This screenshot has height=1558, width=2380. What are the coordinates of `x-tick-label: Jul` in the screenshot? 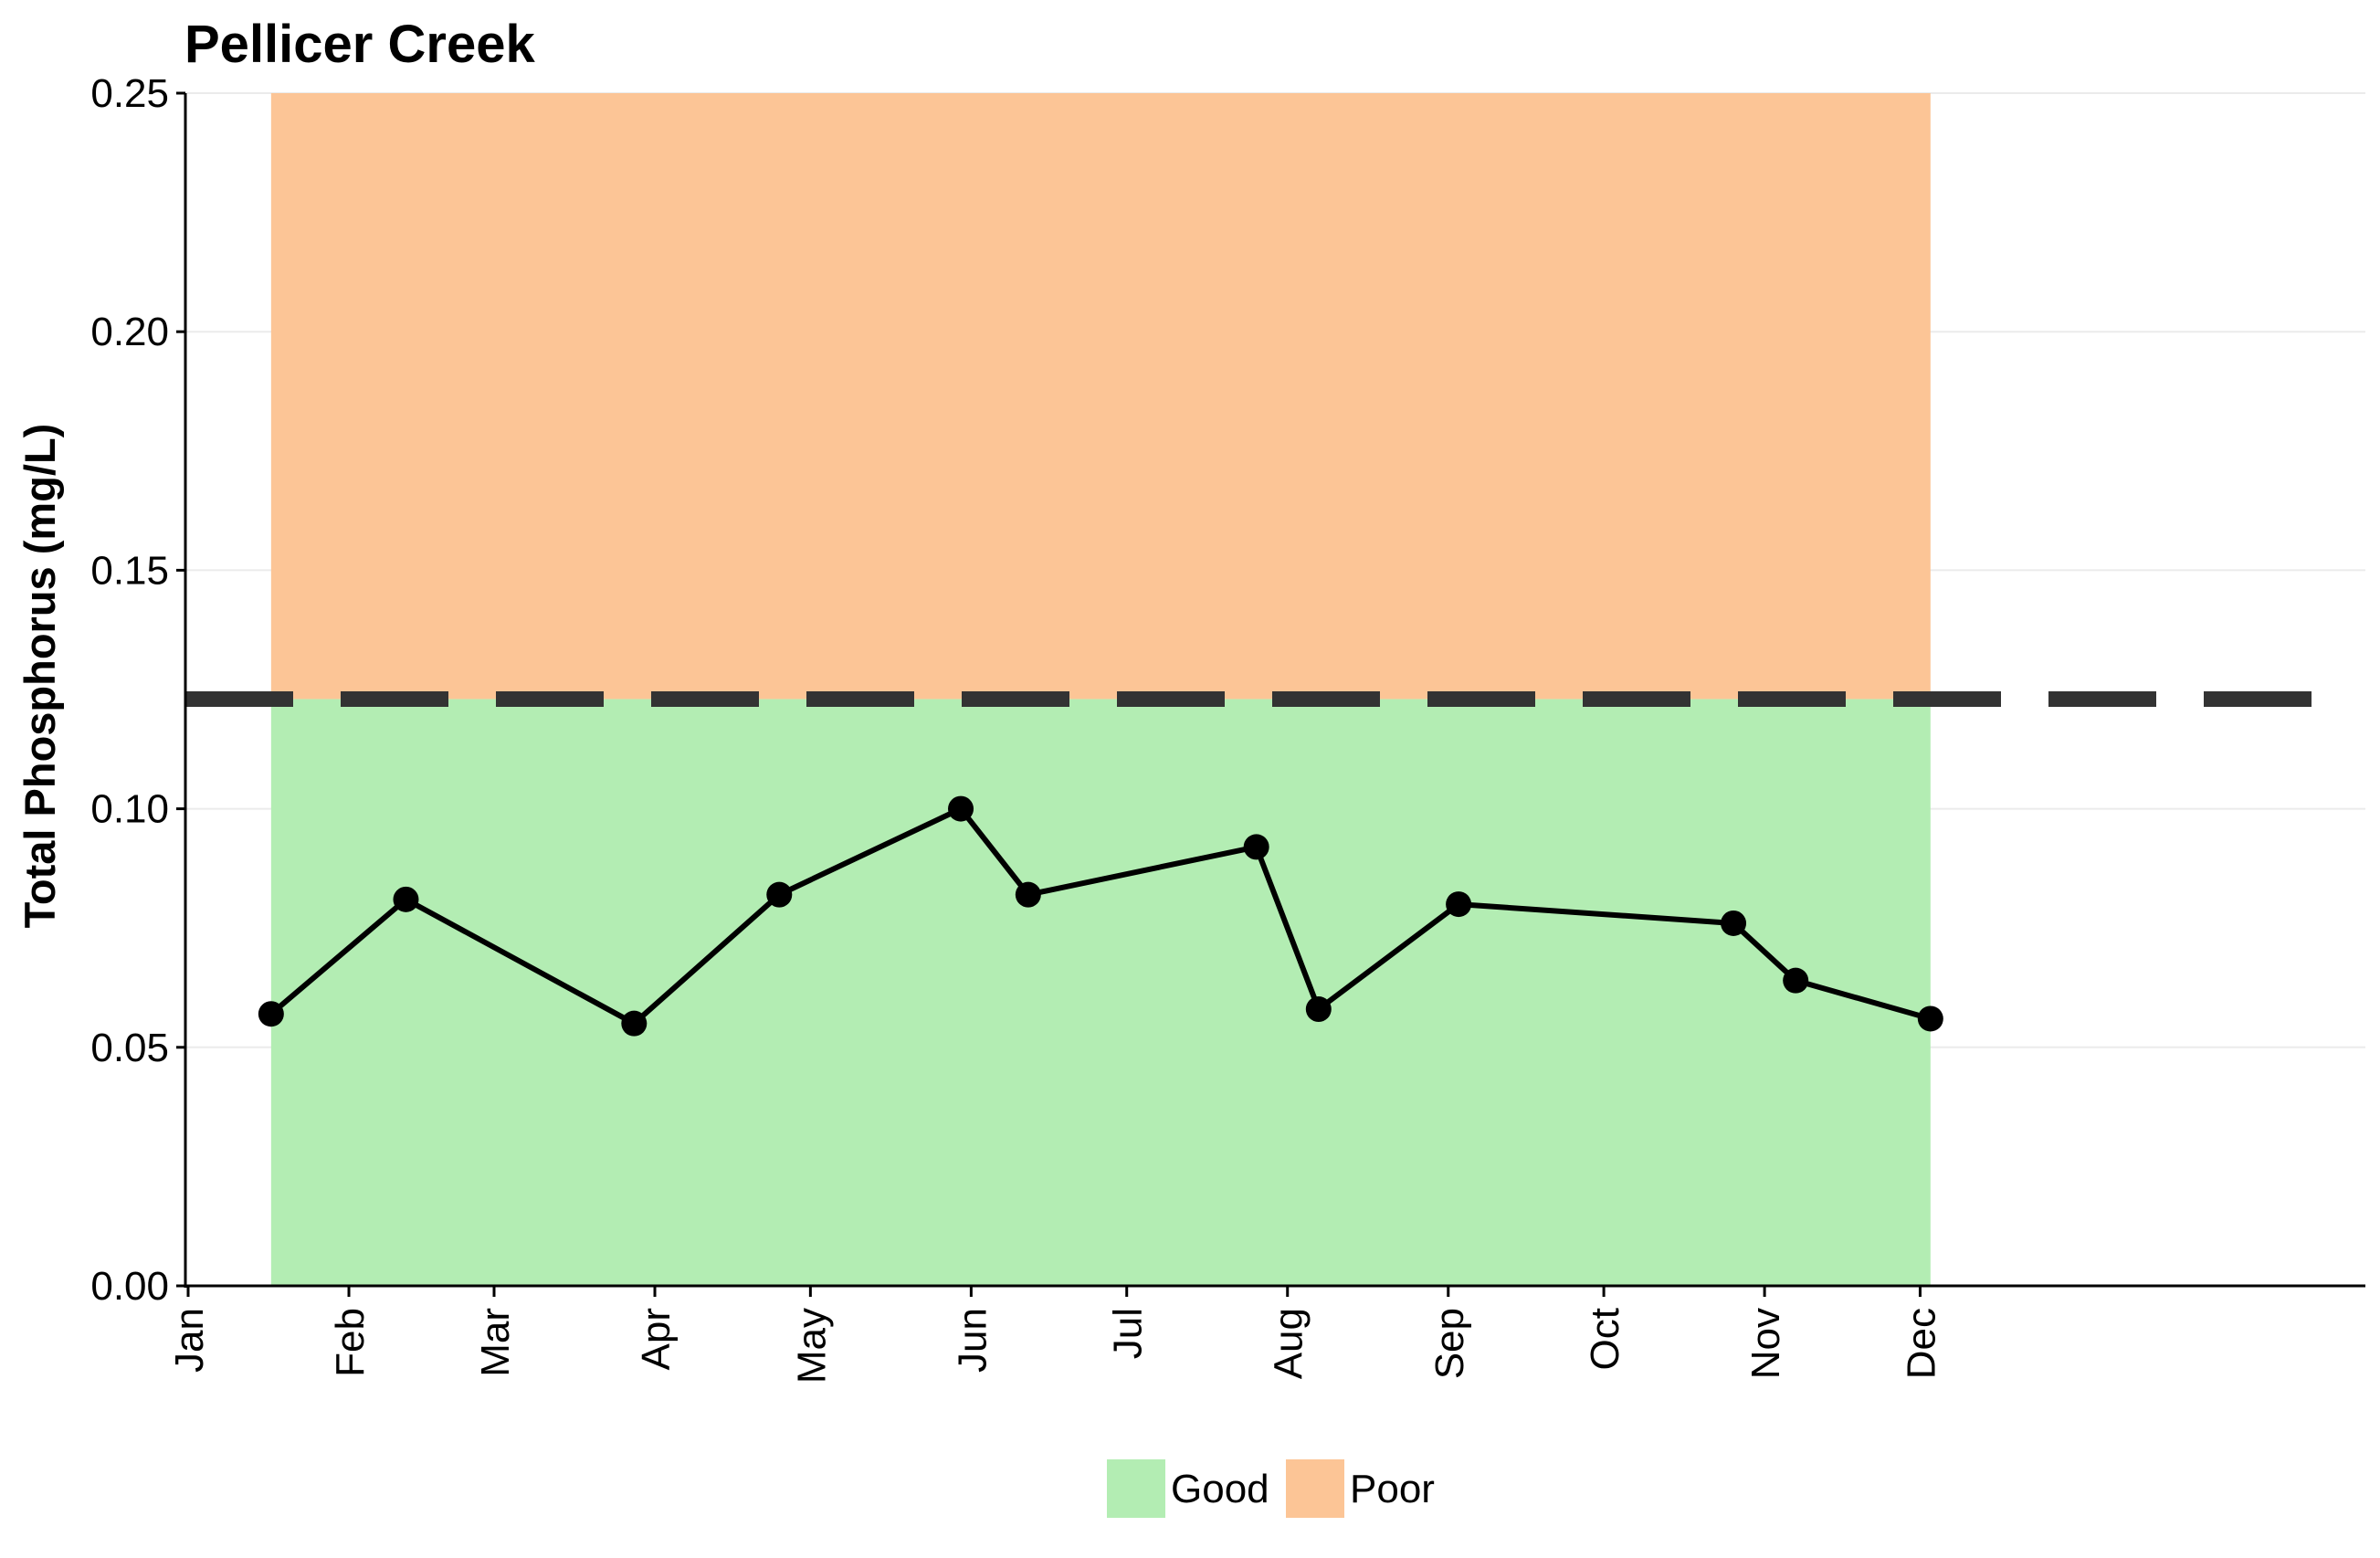 It's located at (1129, 1333).